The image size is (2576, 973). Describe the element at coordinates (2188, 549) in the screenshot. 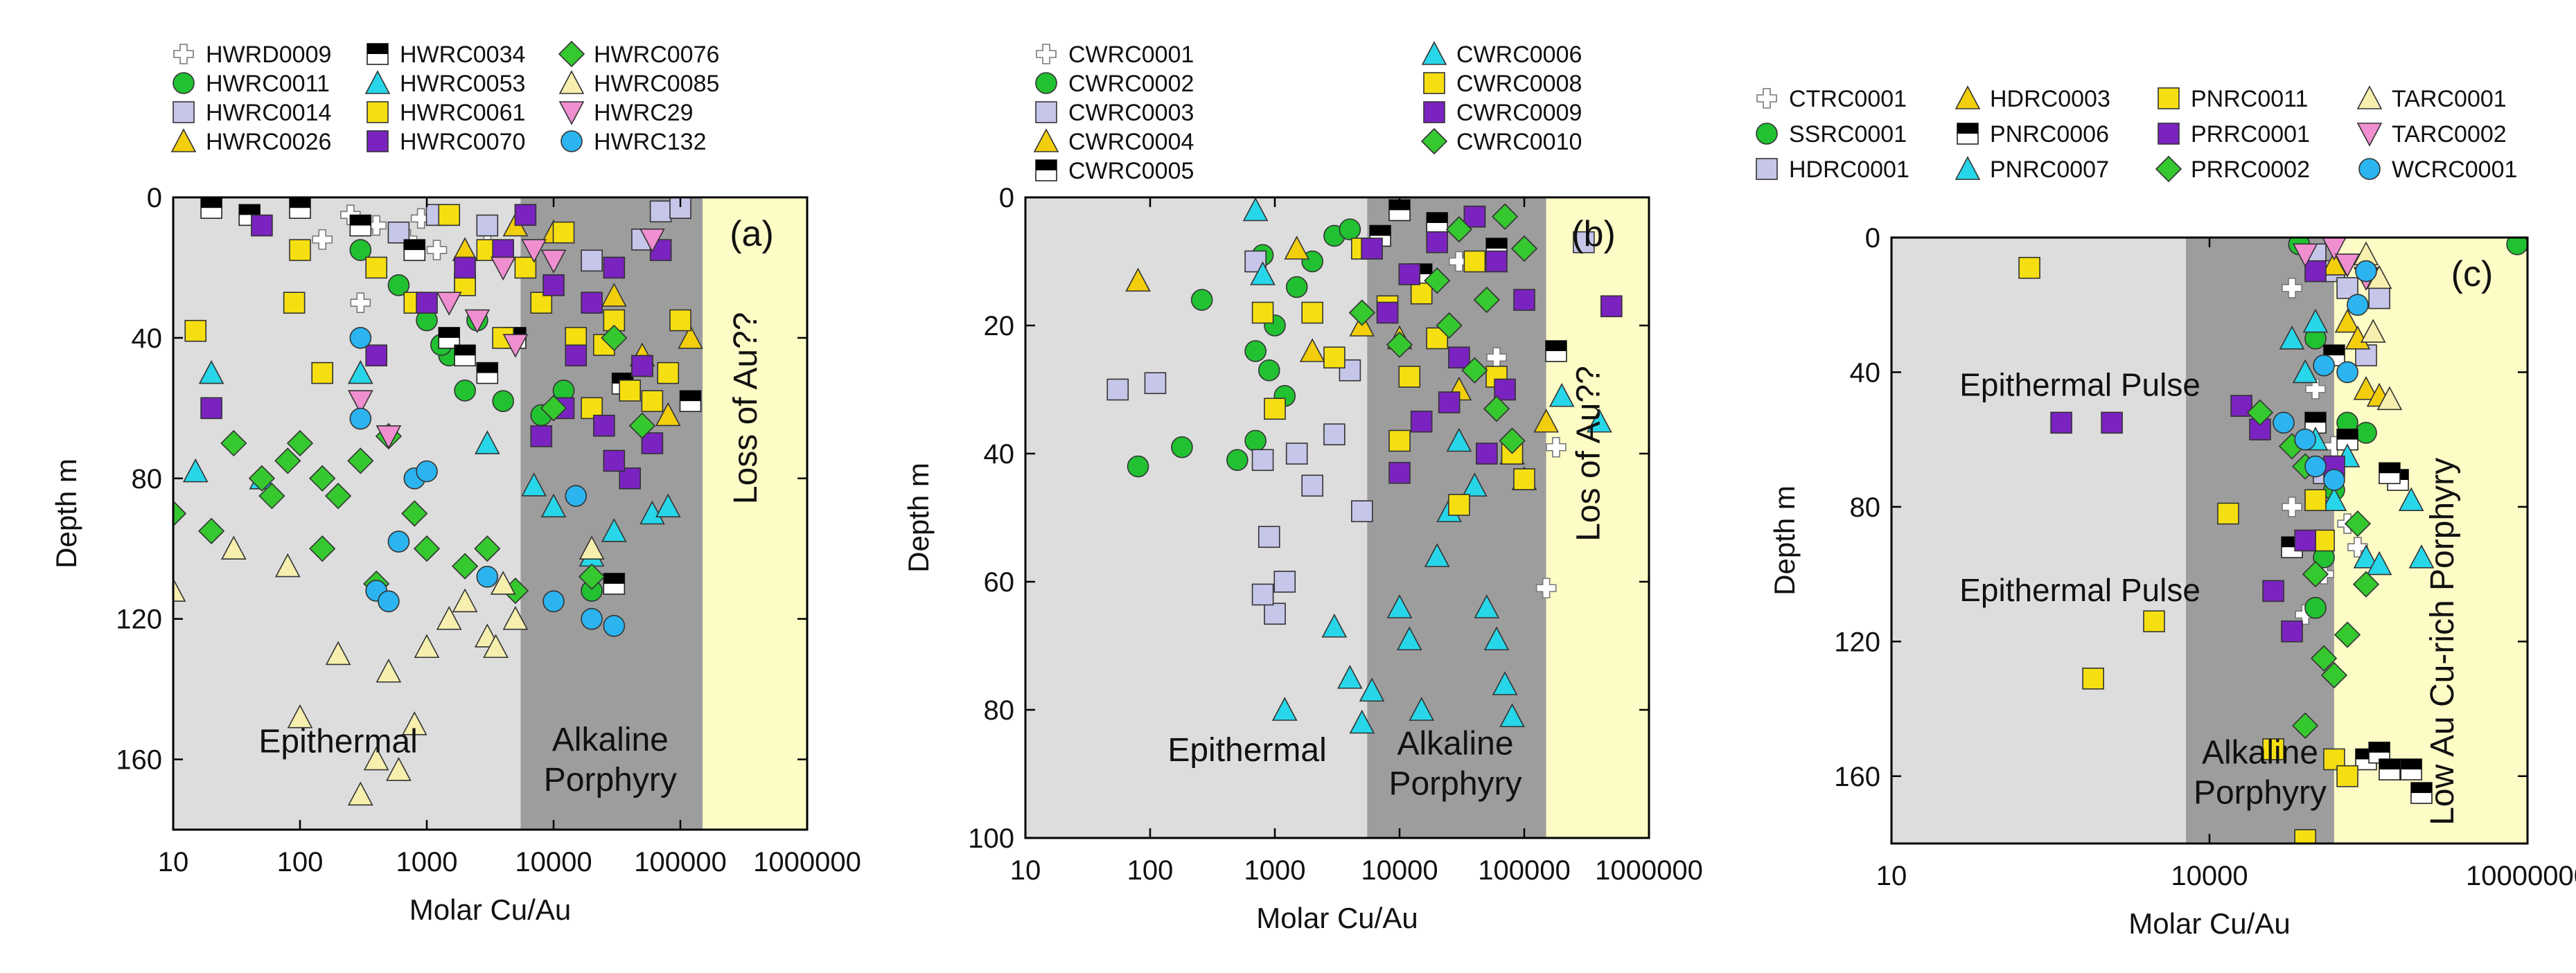

I see `series-pnrc0011` at that location.